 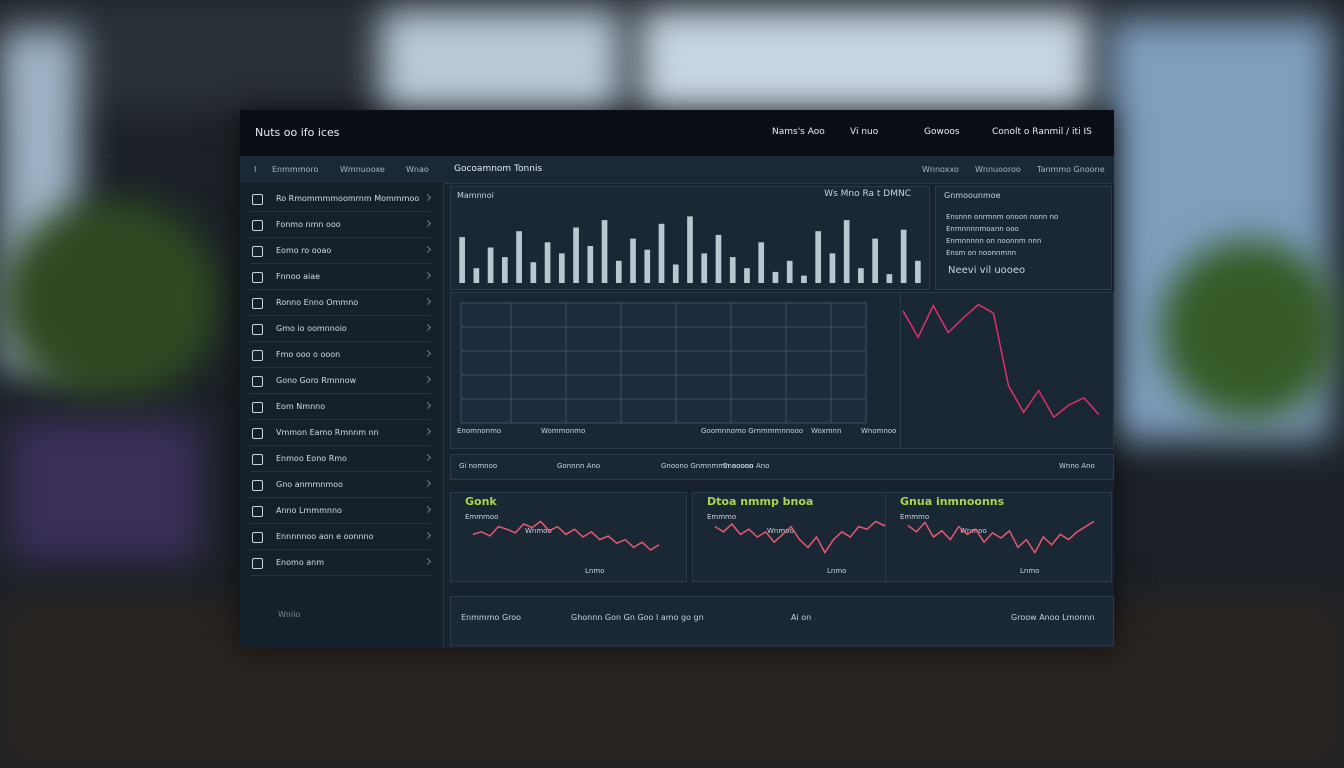 I want to click on sidebar-item: Enmoo Eono Rmo, so click(x=341, y=460).